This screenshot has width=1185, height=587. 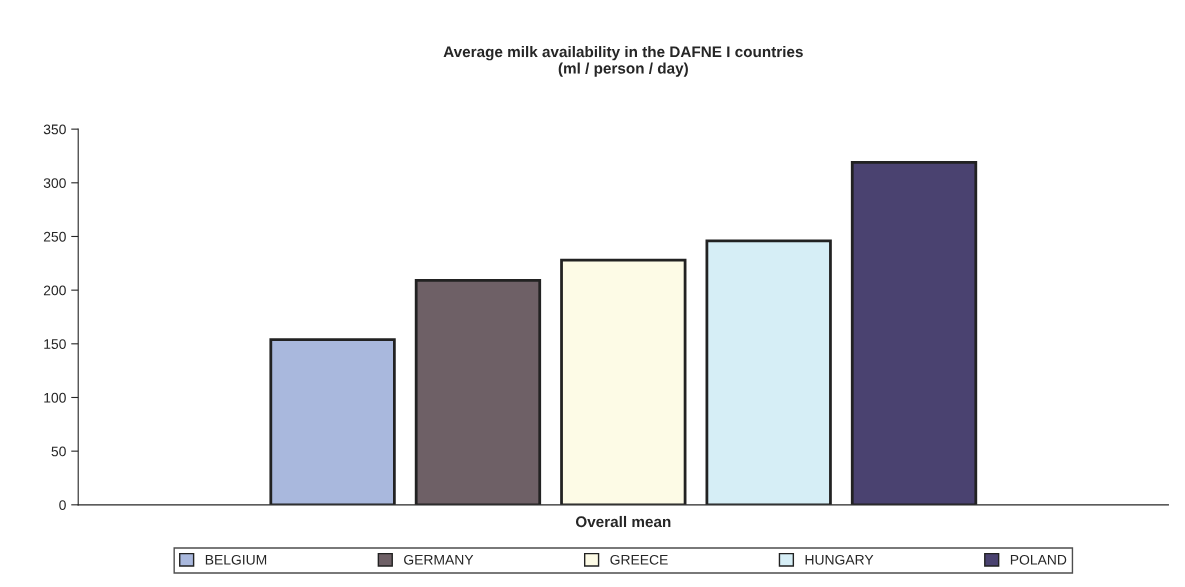 I want to click on y-tick-label: 150, so click(x=55, y=344).